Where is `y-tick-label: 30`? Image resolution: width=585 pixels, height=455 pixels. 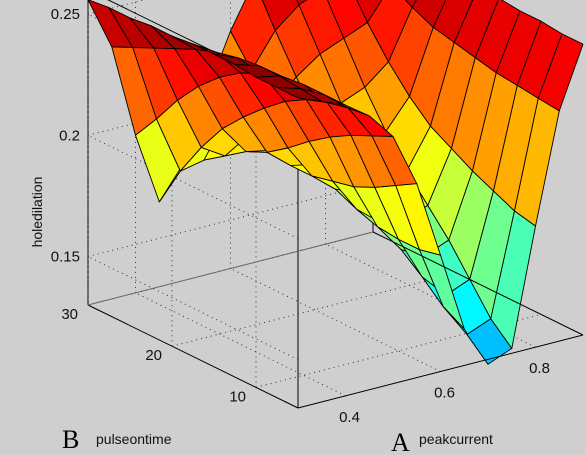 y-tick-label: 30 is located at coordinates (69, 314).